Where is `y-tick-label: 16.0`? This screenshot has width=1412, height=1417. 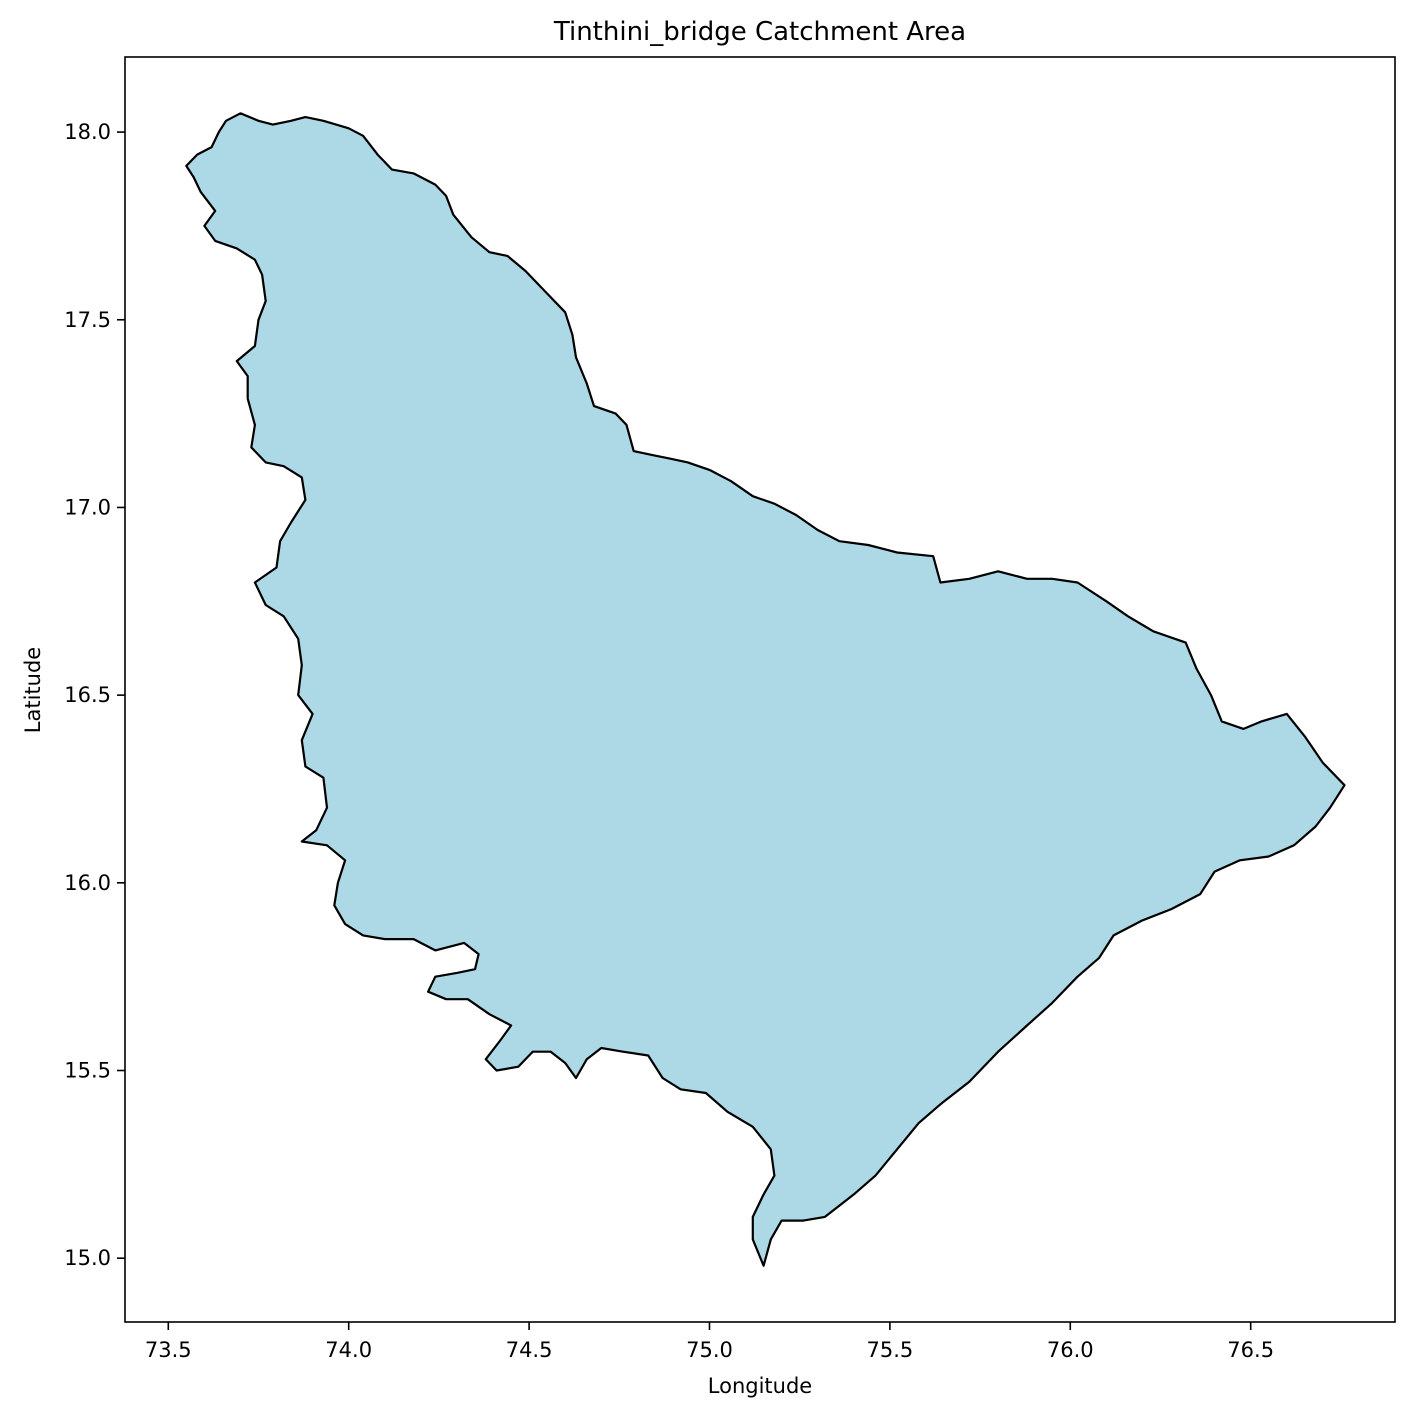
y-tick-label: 16.0 is located at coordinates (87, 883).